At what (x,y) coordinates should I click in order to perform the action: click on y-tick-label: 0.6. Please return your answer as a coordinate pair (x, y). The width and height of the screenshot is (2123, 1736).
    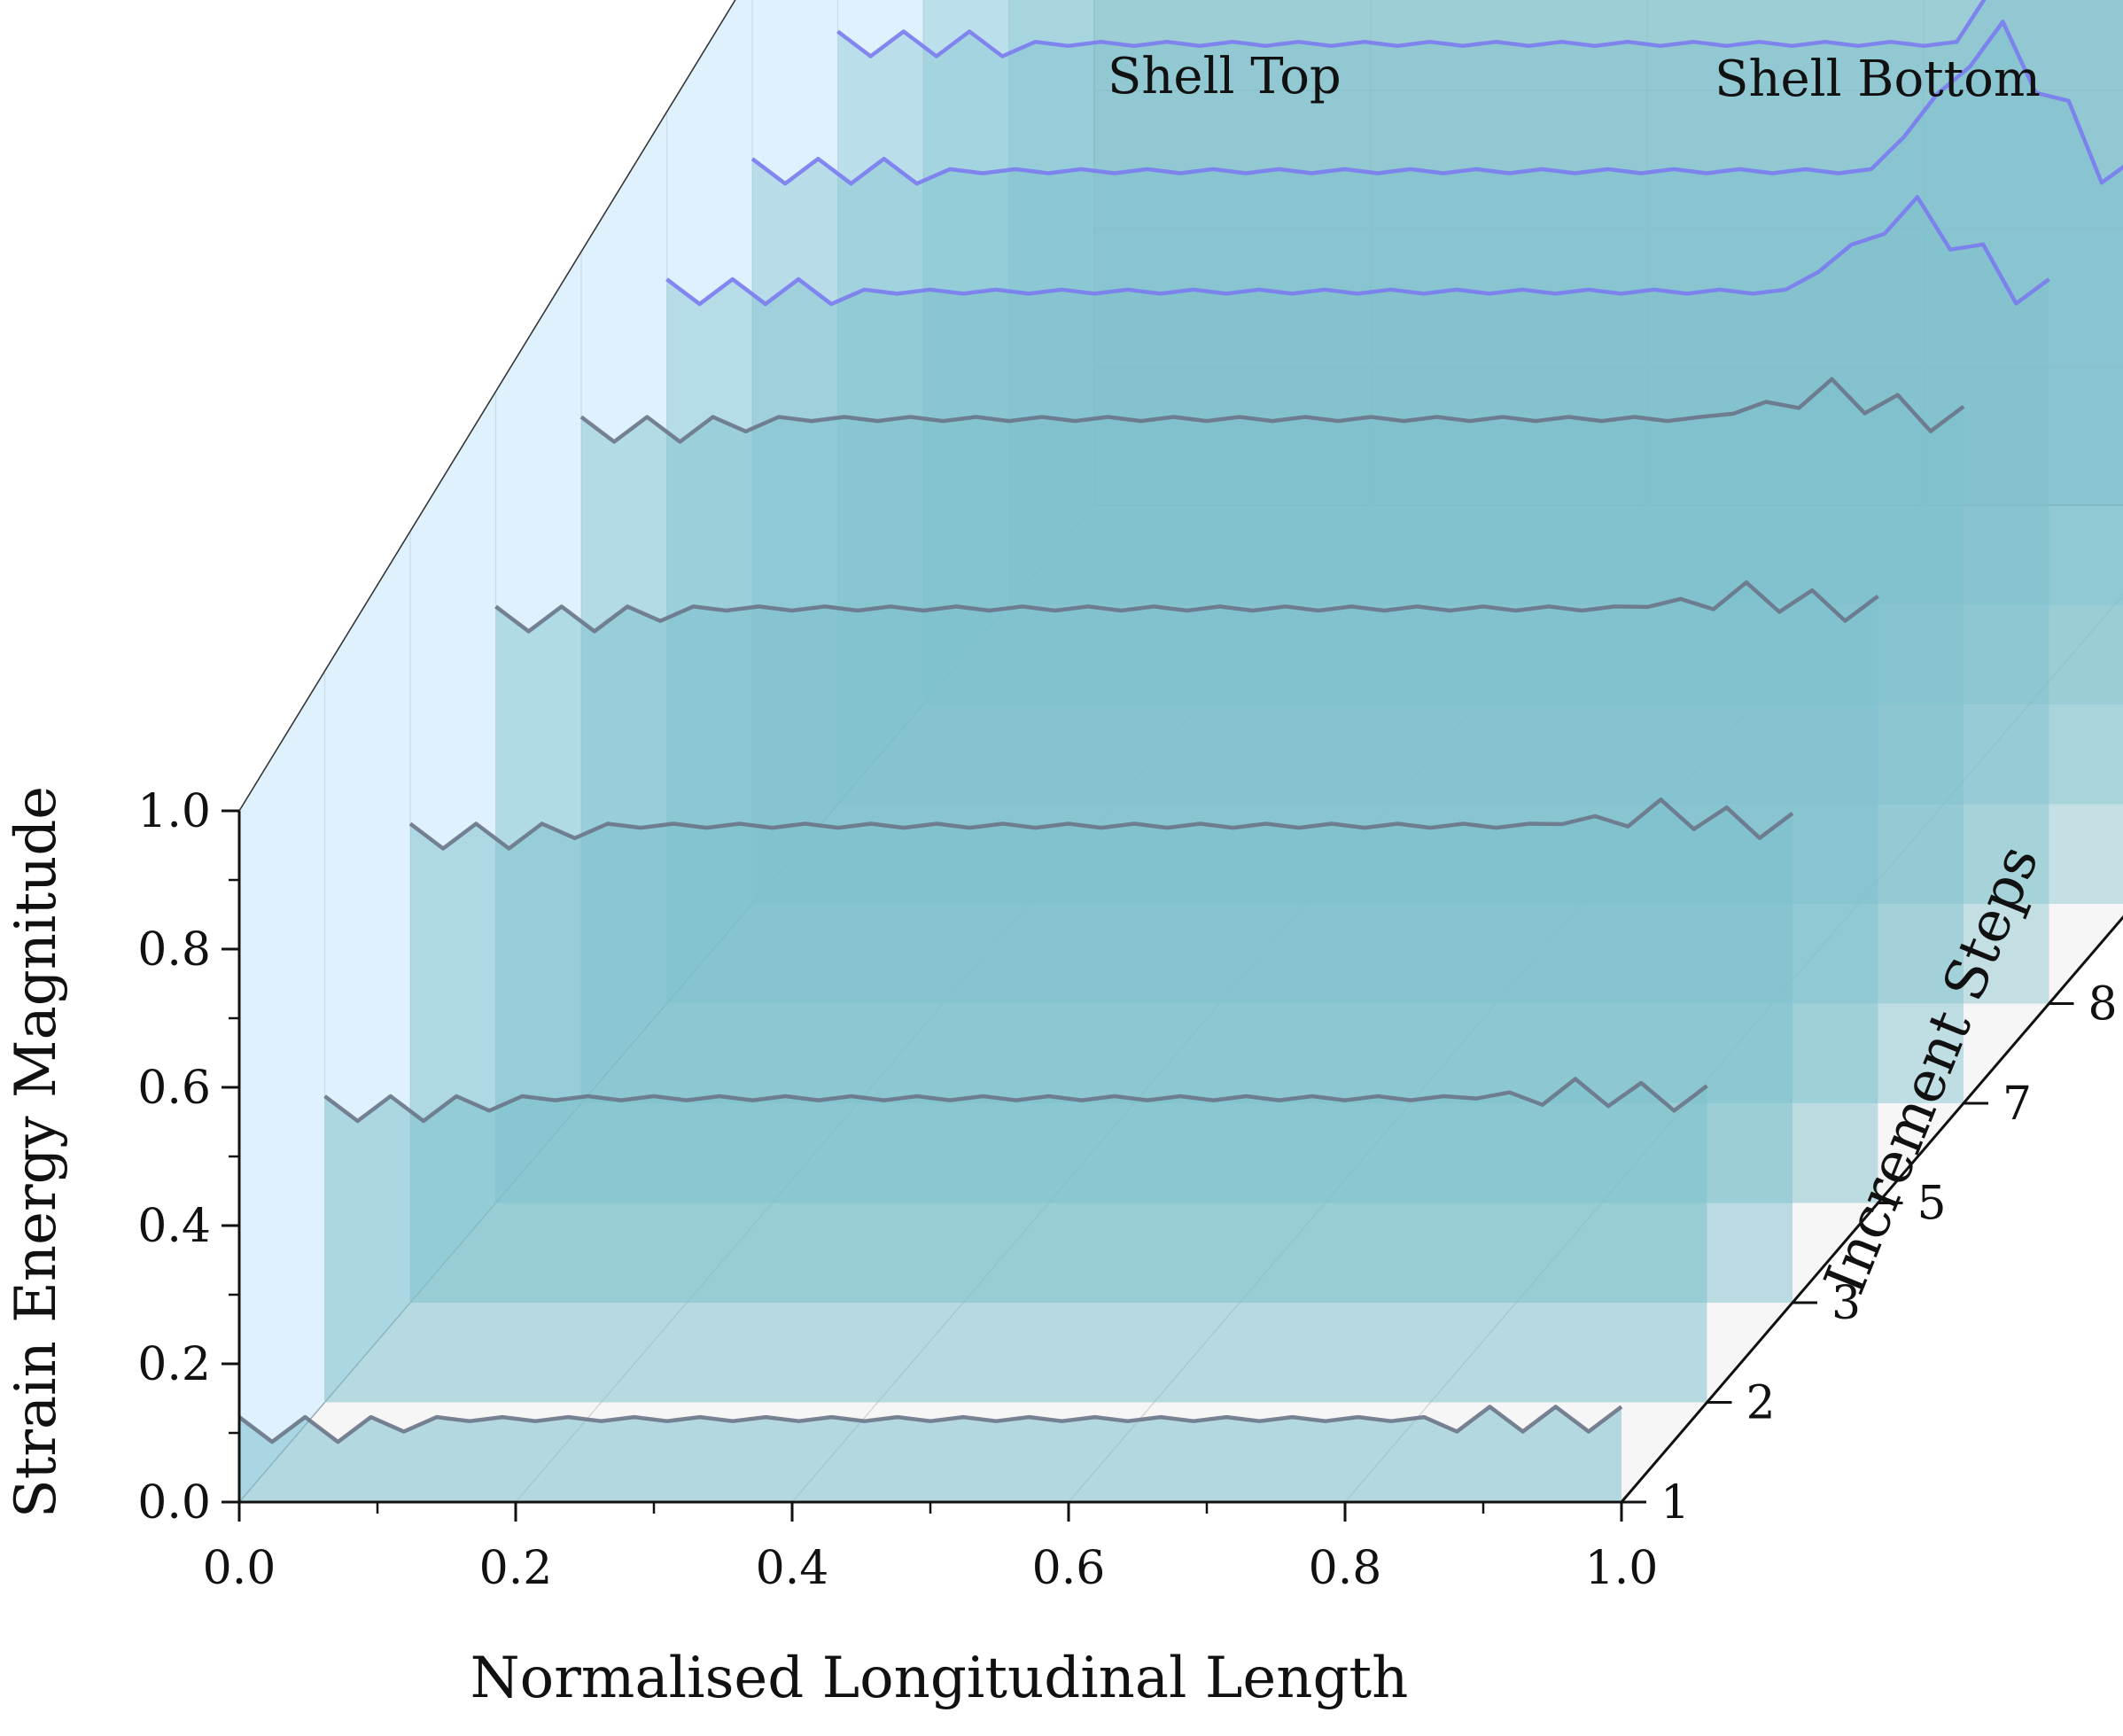
    Looking at the image, I should click on (174, 1088).